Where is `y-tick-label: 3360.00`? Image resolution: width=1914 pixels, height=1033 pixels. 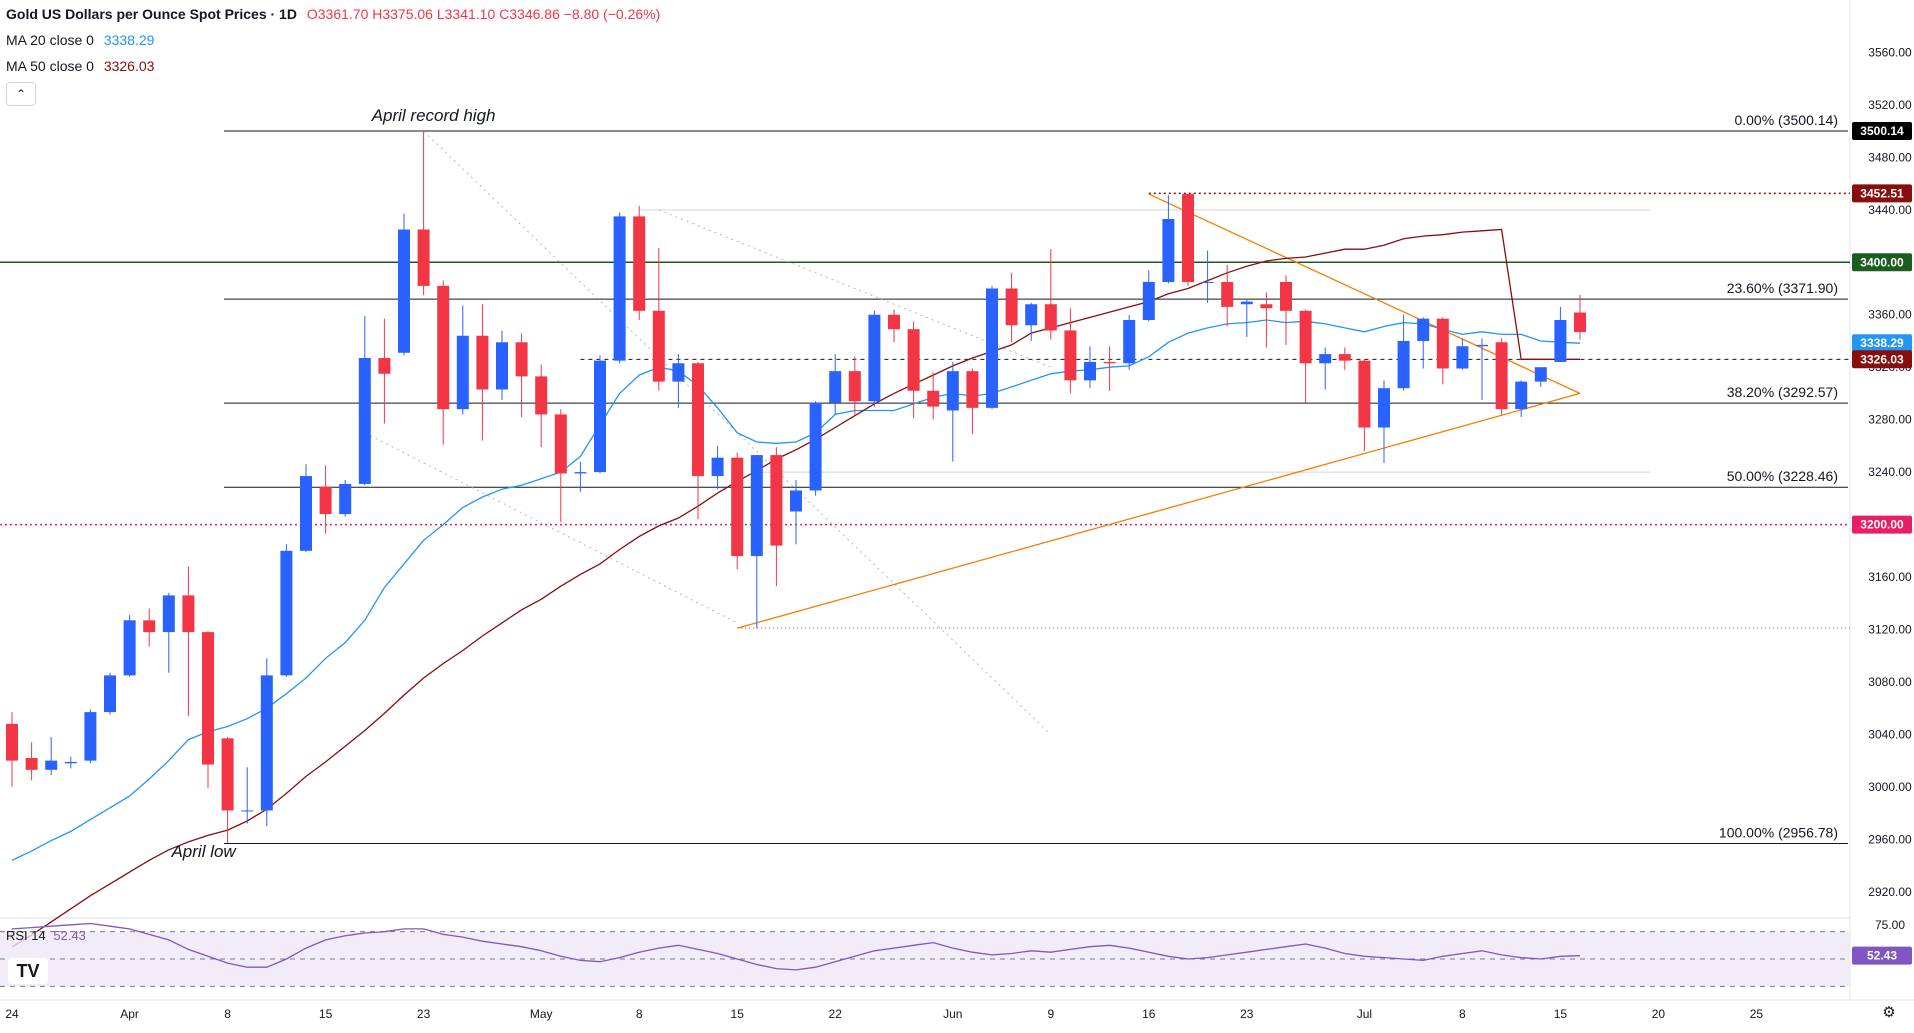
y-tick-label: 3360.00 is located at coordinates (1890, 315).